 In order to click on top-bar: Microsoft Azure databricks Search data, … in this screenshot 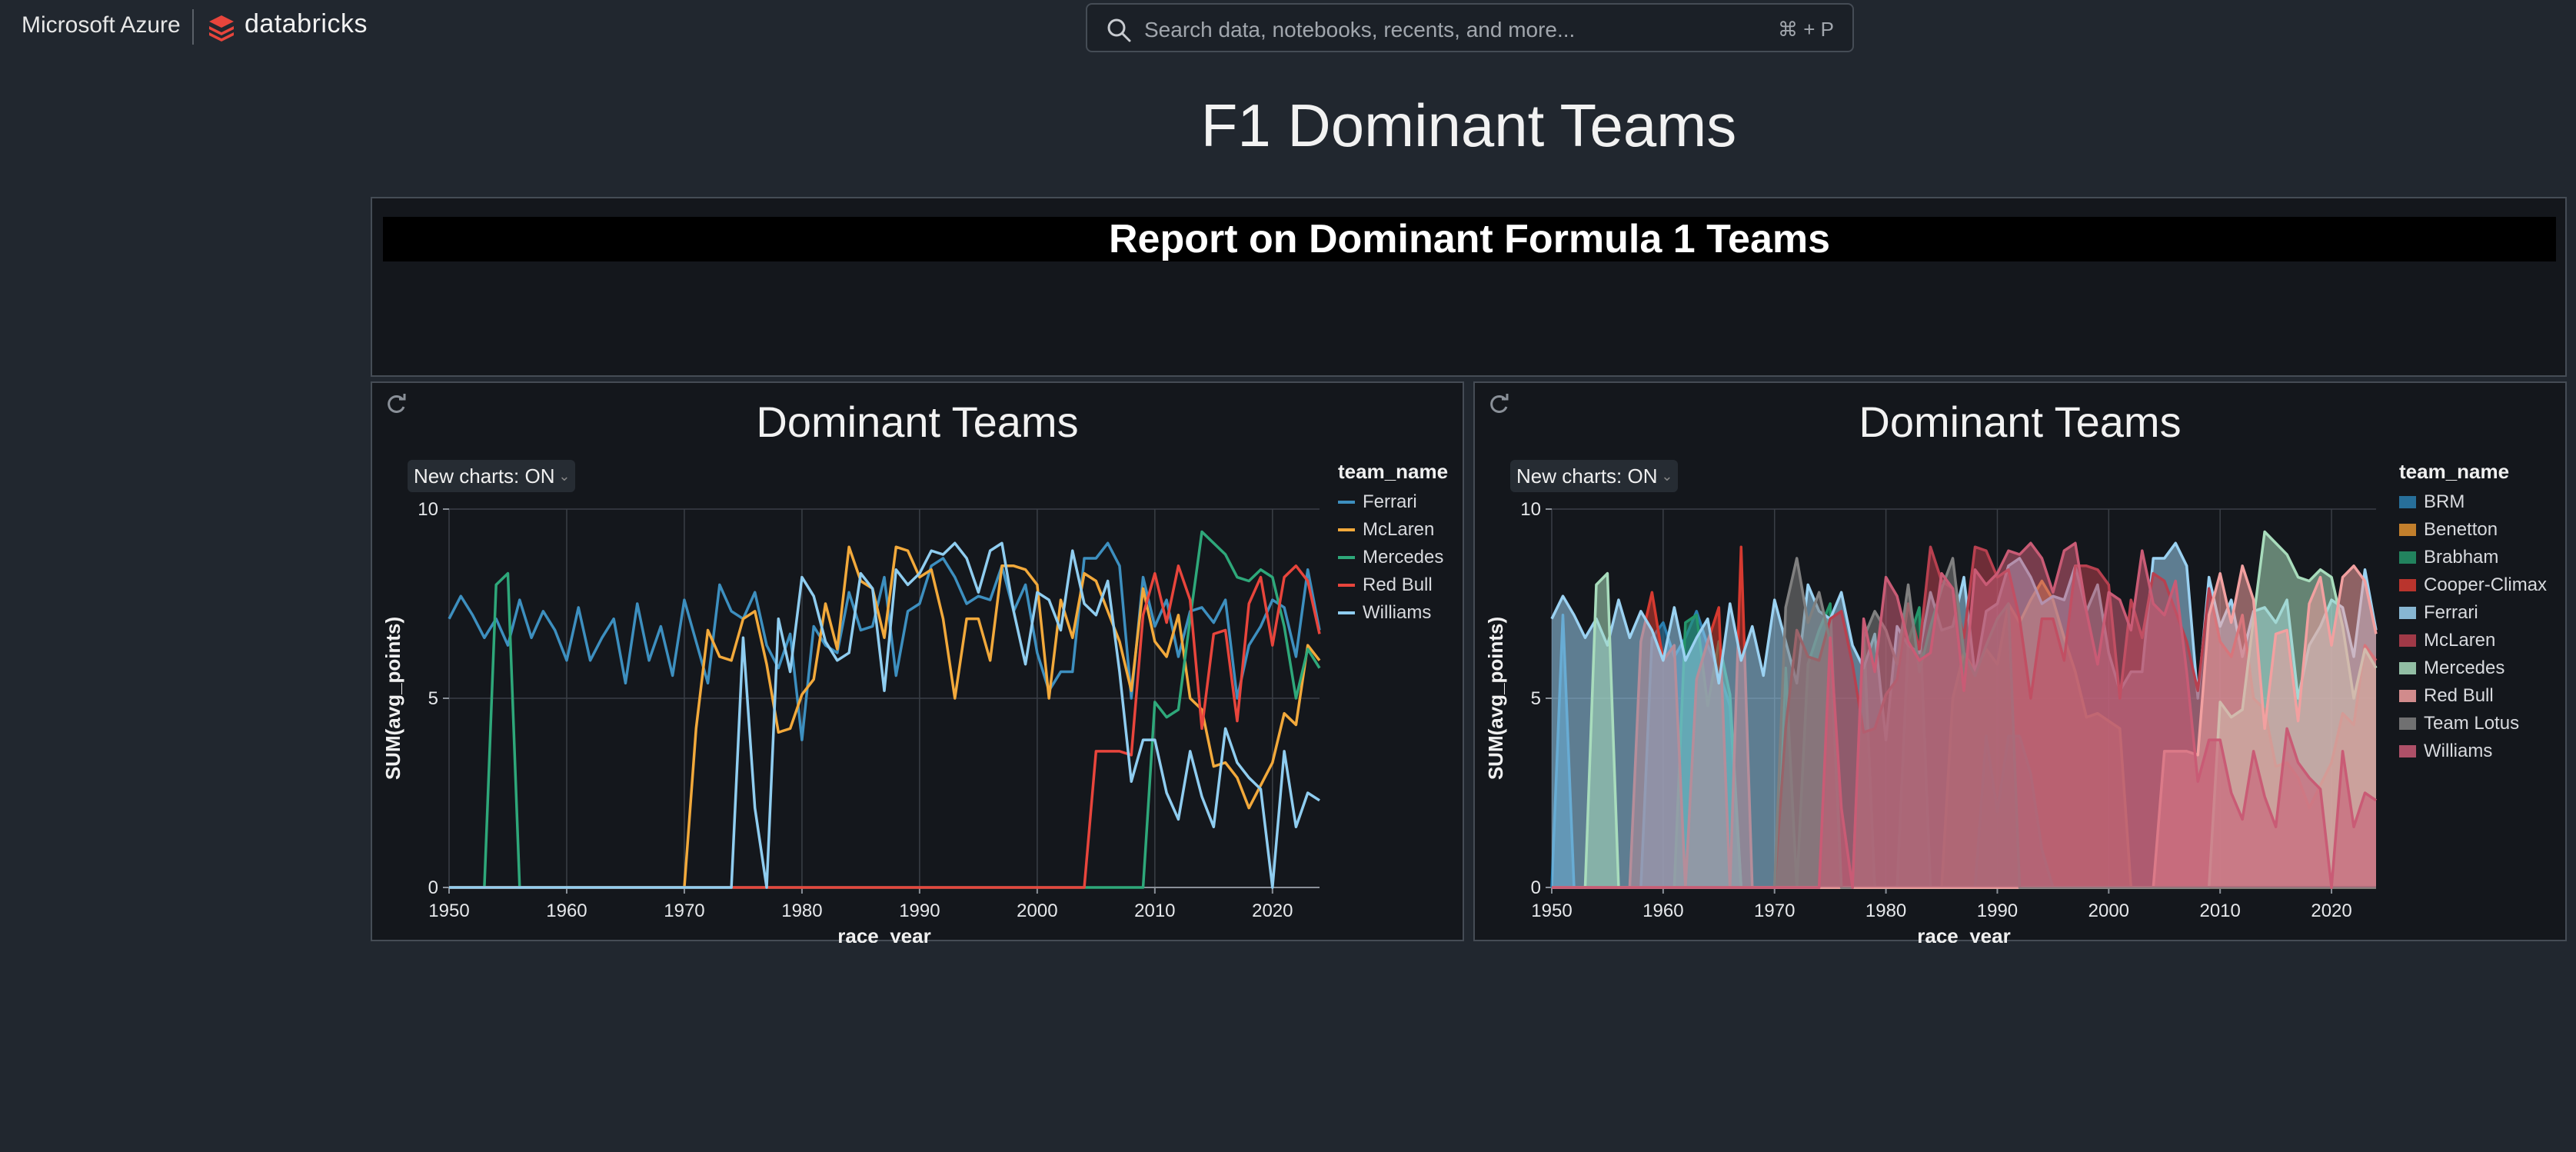, I will do `click(1288, 29)`.